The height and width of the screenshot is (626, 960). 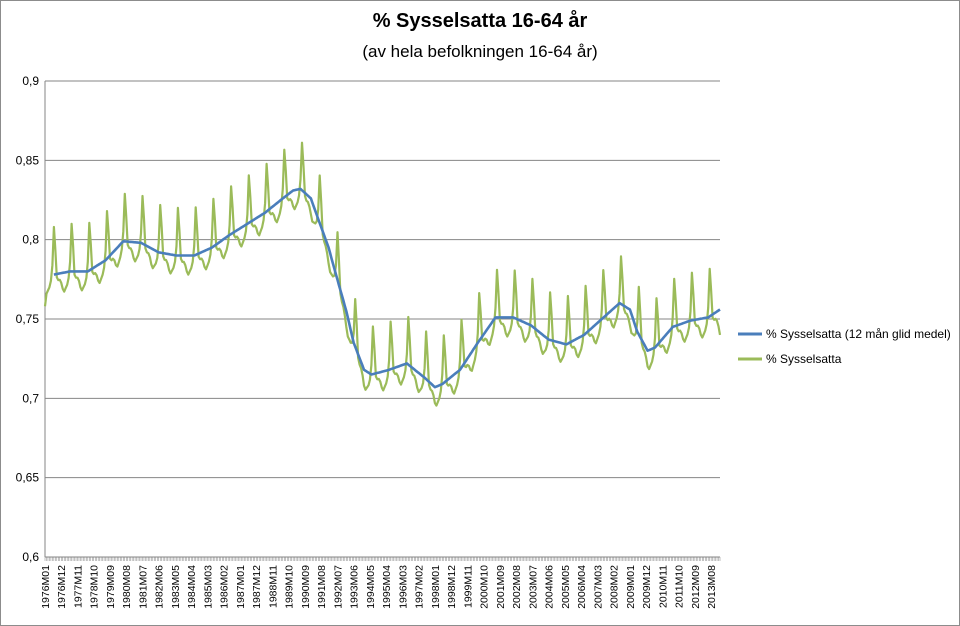 I want to click on x-tick-label: 1977M11, so click(x=78, y=586).